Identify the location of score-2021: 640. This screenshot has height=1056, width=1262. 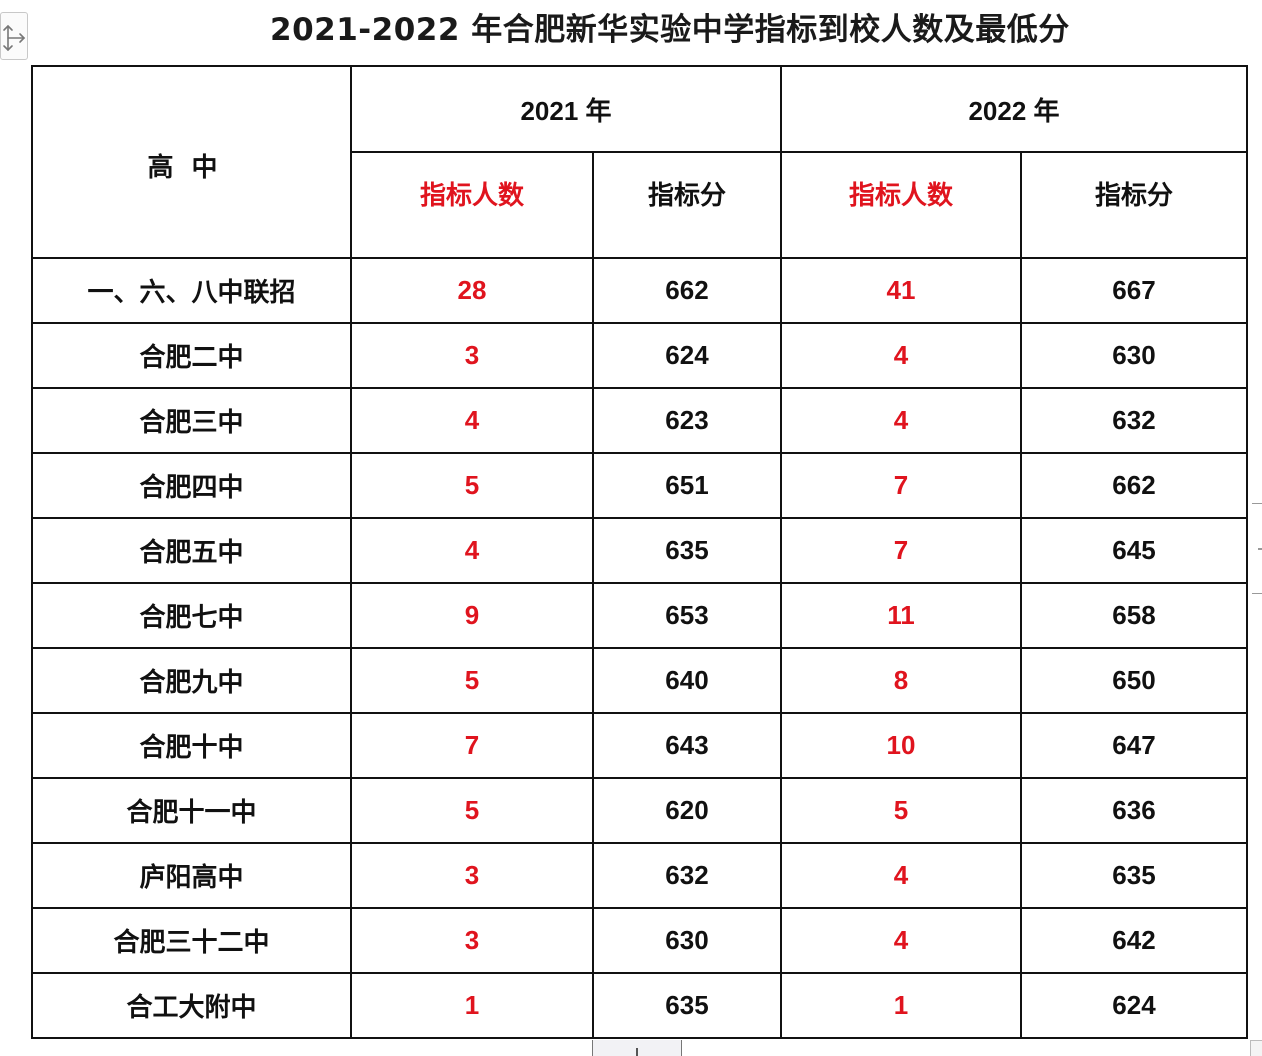
(687, 680).